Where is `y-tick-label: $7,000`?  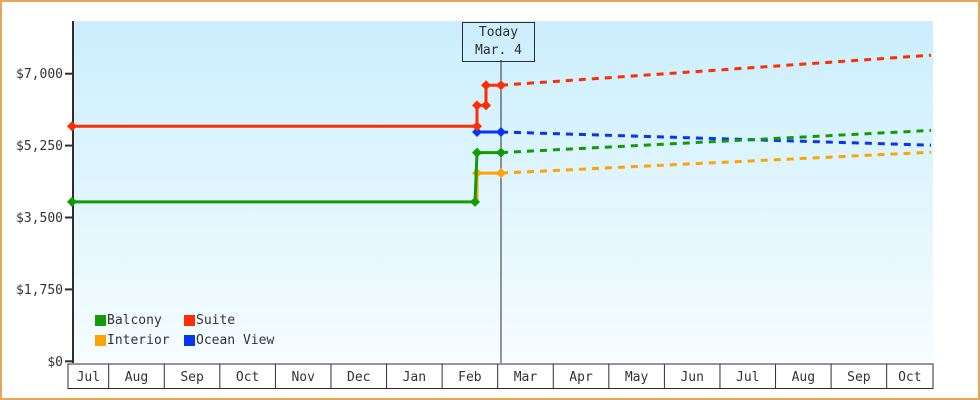 y-tick-label: $7,000 is located at coordinates (39, 74).